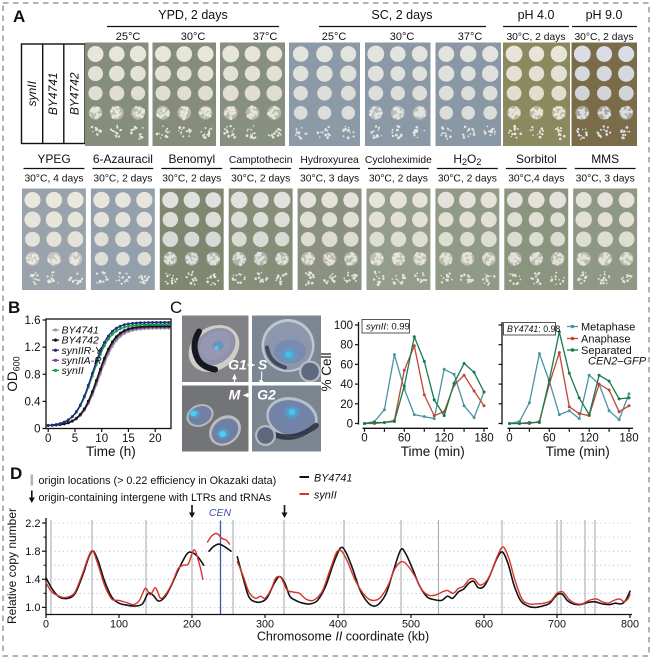  What do you see at coordinates (536, 15) in the screenshot?
I see `svg-text: pH 4.0` at bounding box center [536, 15].